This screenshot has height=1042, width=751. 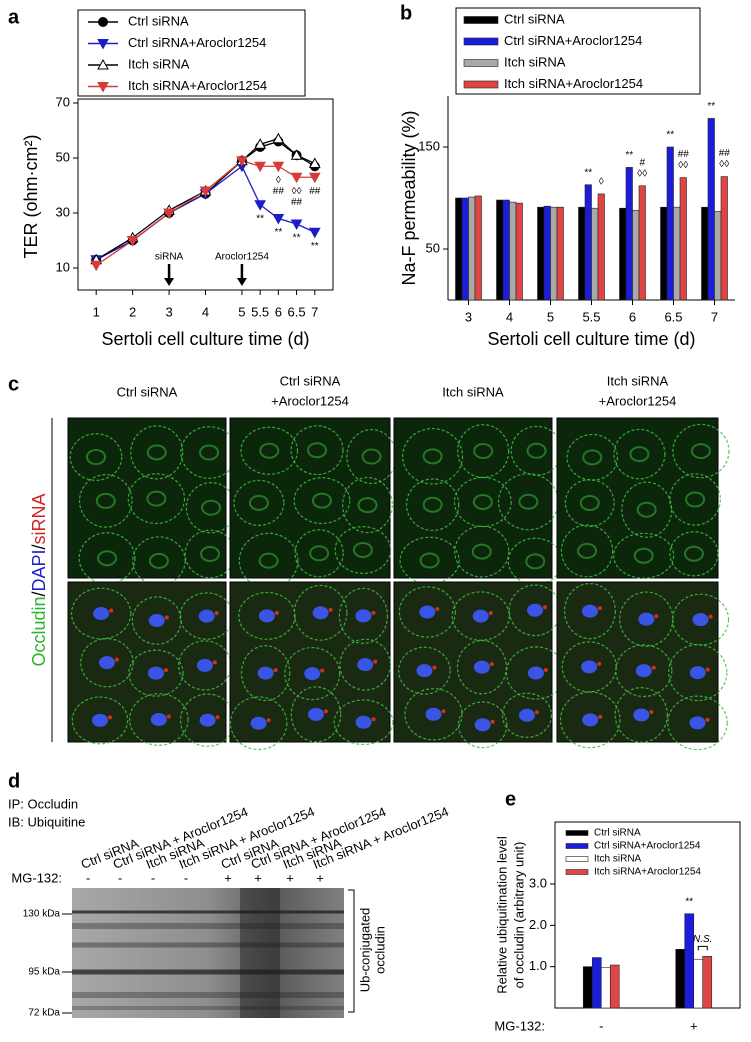 I want to click on mg132-sign: +, so click(x=320, y=877).